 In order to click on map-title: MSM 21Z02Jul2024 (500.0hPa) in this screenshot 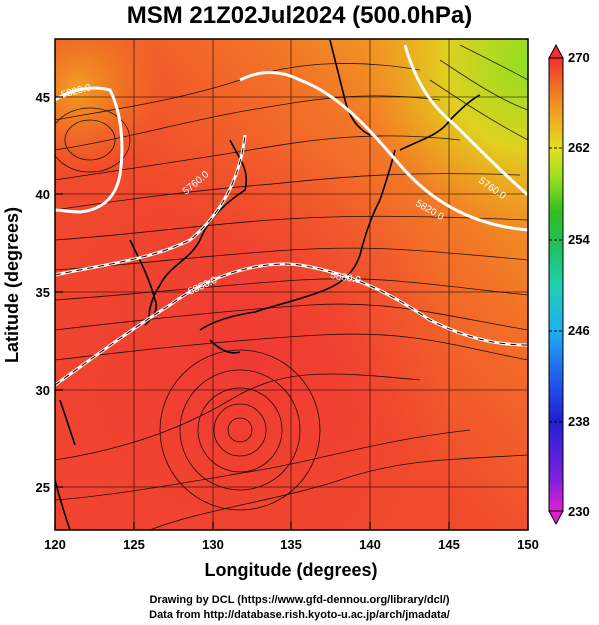, I will do `click(299, 15)`.